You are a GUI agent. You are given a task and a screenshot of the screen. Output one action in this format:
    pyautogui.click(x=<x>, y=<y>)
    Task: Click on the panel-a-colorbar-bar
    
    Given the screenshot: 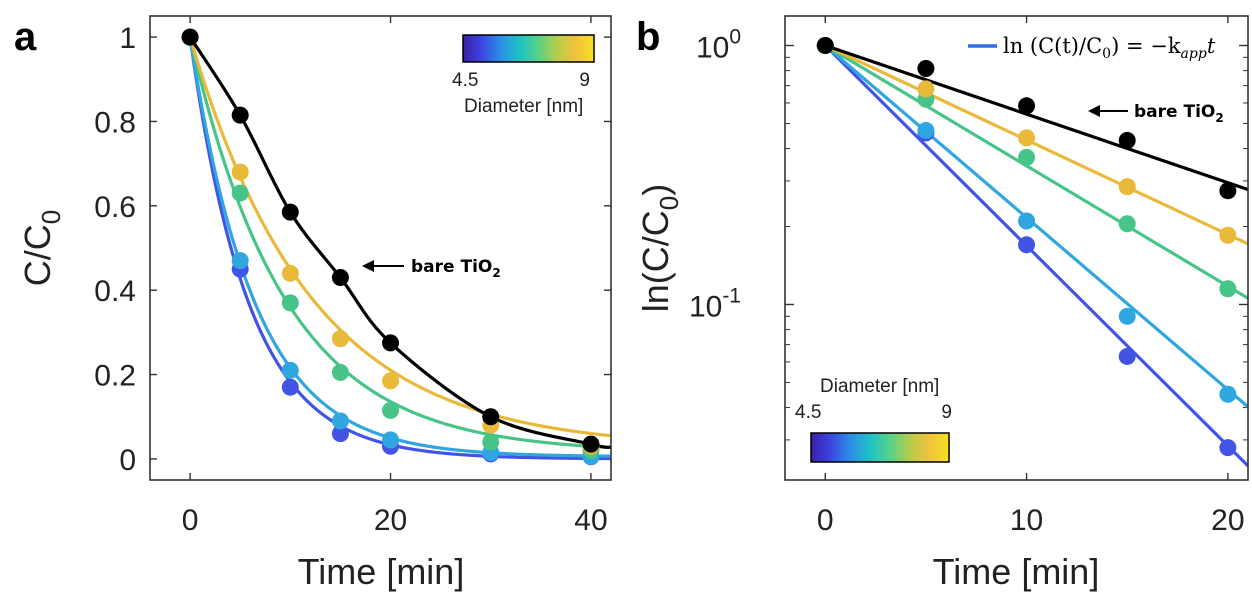 What is the action you would take?
    pyautogui.click(x=528, y=48)
    